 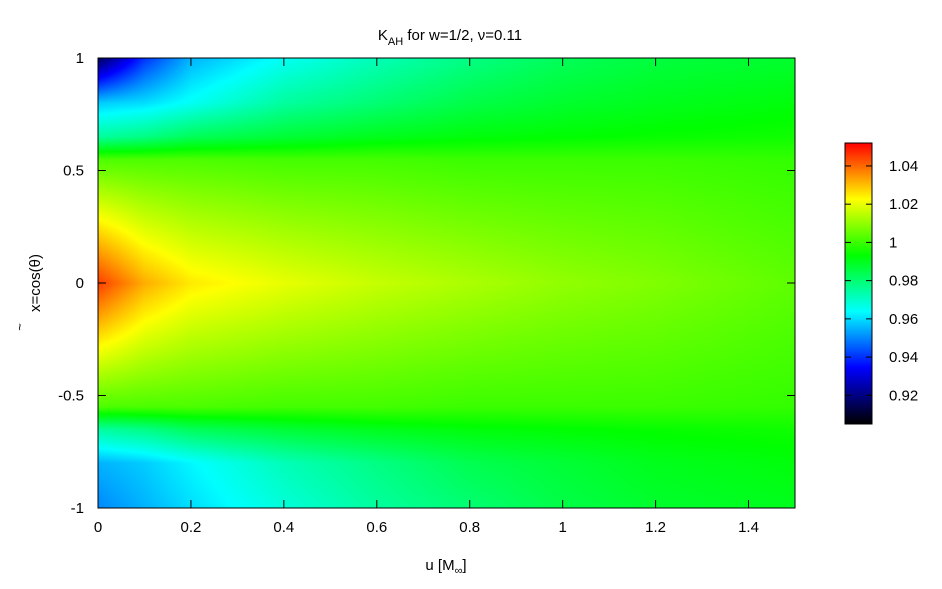 I want to click on y-axis-label: ~ x=cos(θ), so click(x=28, y=292).